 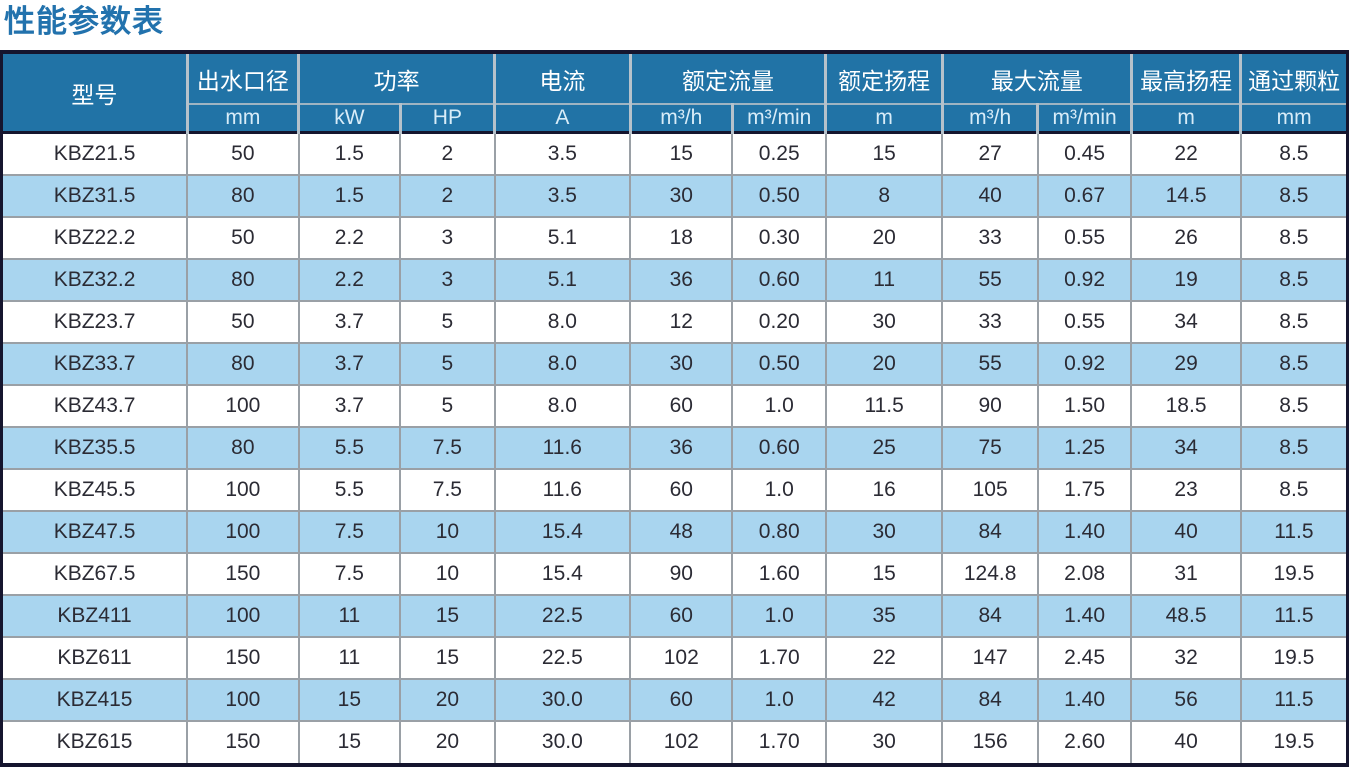 I want to click on unit-current-a: A, so click(x=563, y=118).